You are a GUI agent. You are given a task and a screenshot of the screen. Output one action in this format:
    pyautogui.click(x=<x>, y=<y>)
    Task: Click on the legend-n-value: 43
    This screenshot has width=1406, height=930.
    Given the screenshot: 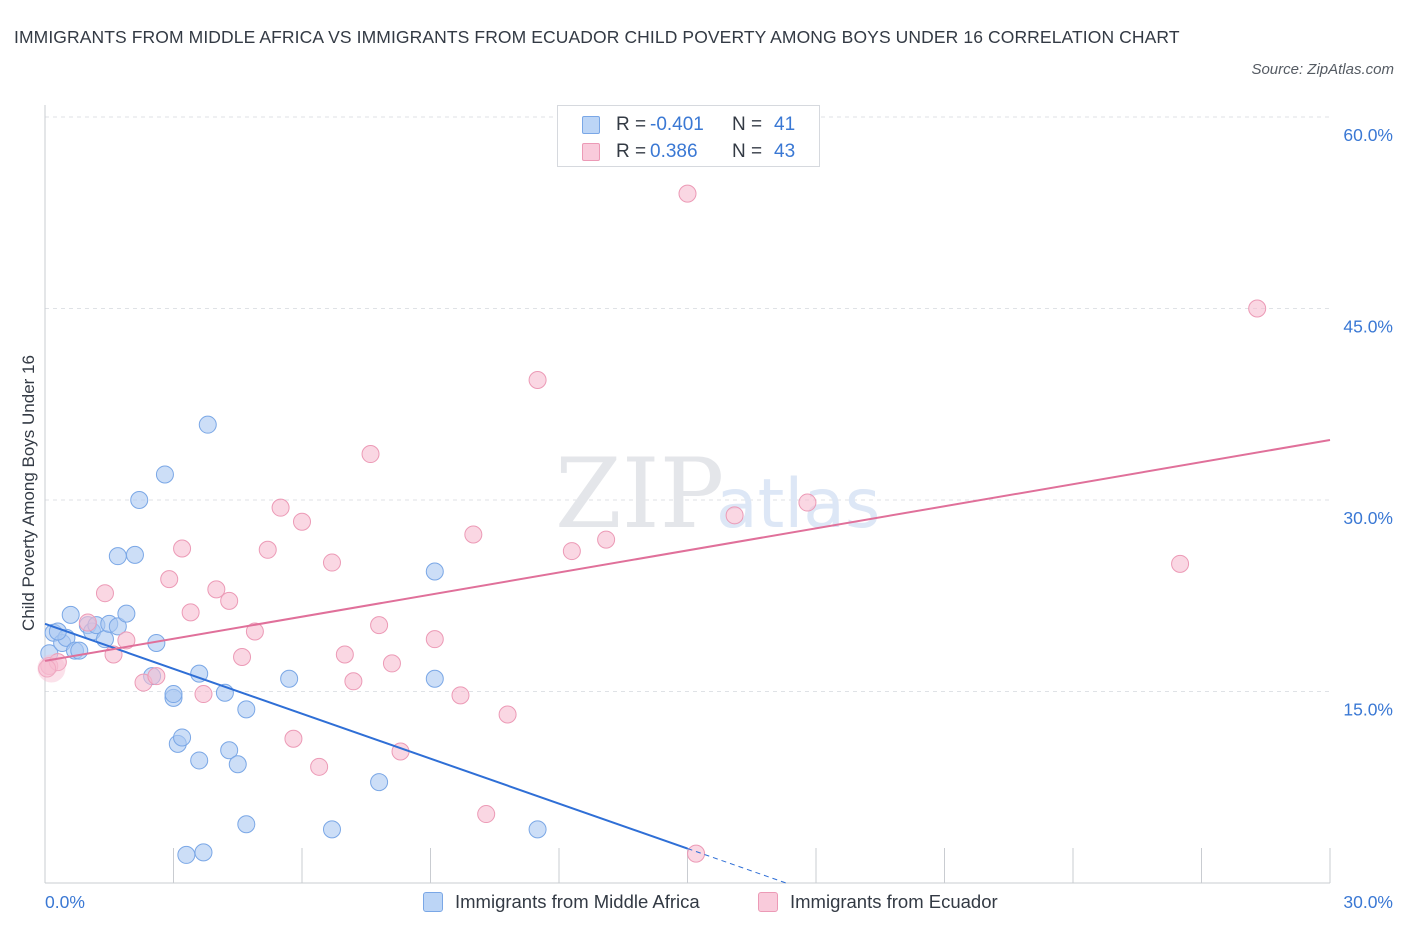 What is the action you would take?
    pyautogui.click(x=785, y=151)
    